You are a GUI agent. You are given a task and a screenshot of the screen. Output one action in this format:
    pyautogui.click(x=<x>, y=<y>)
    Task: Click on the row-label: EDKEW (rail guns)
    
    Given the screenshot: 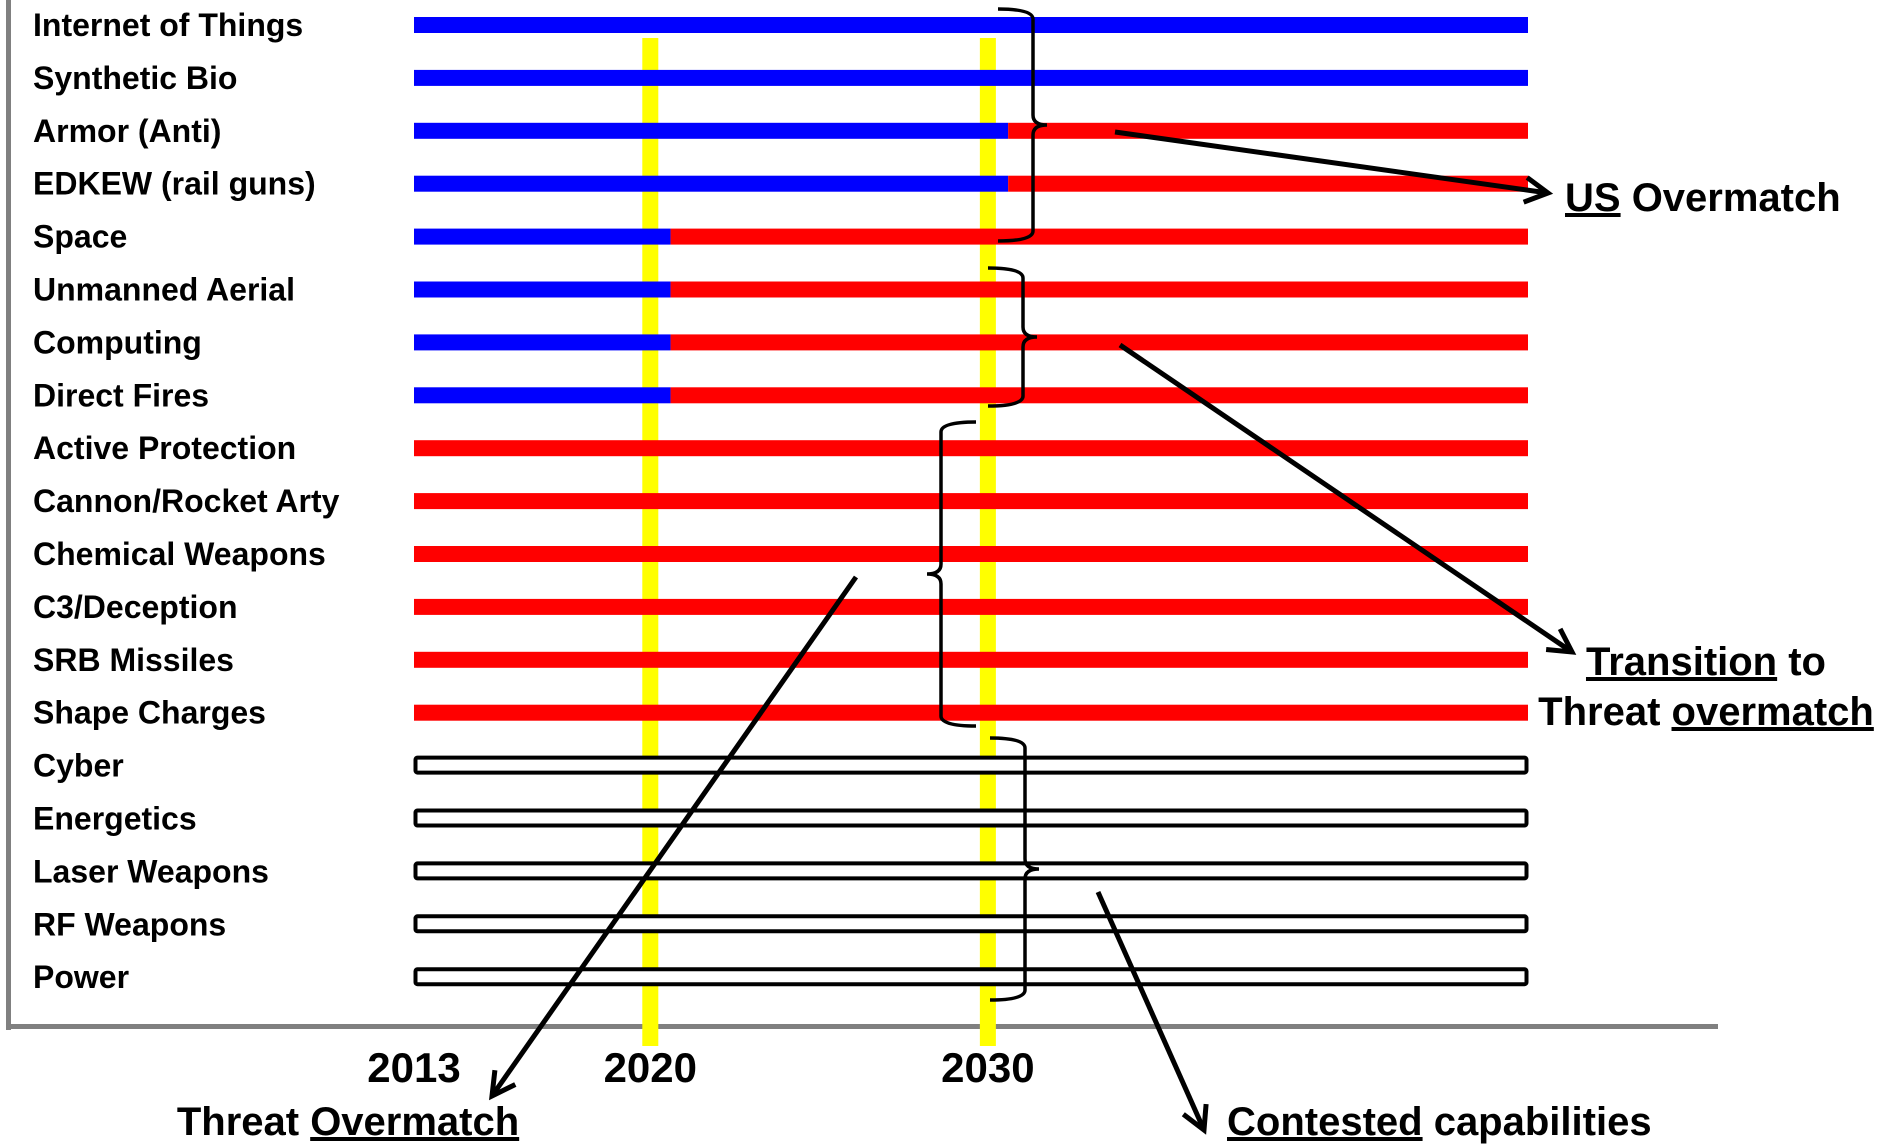 What is the action you would take?
    pyautogui.click(x=174, y=184)
    